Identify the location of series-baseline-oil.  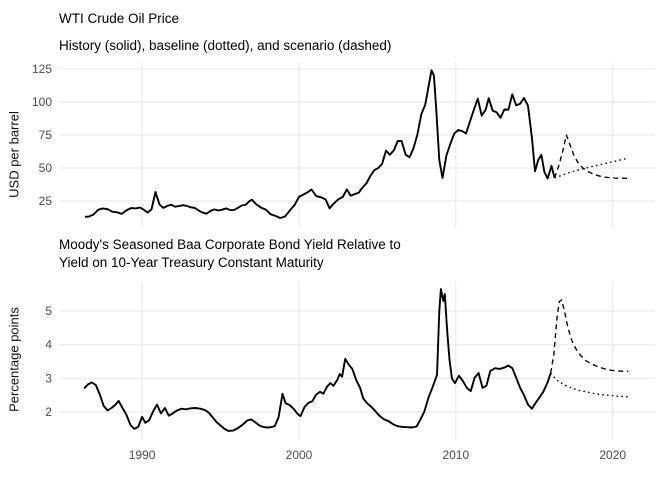
(591, 168).